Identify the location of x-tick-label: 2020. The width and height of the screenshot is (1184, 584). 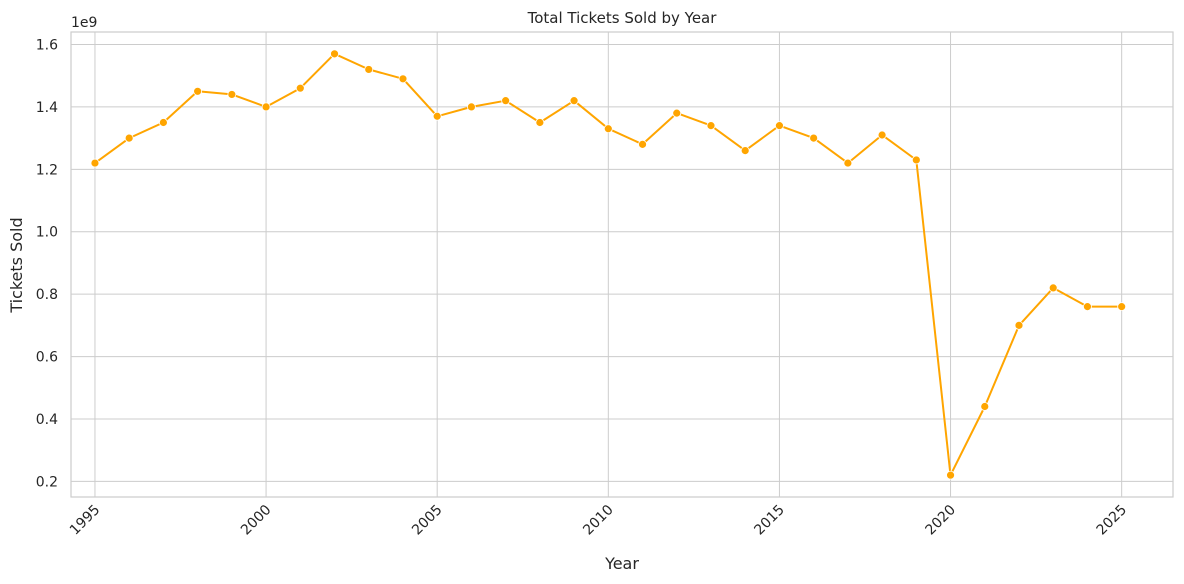
(940, 520).